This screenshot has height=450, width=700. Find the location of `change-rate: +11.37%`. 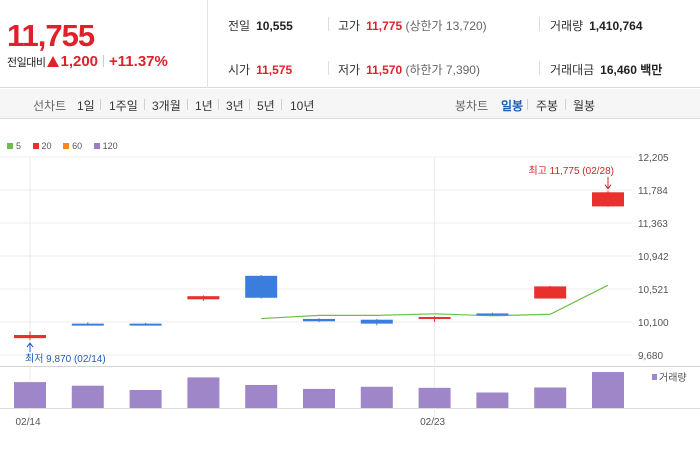

change-rate: +11.37% is located at coordinates (138, 61).